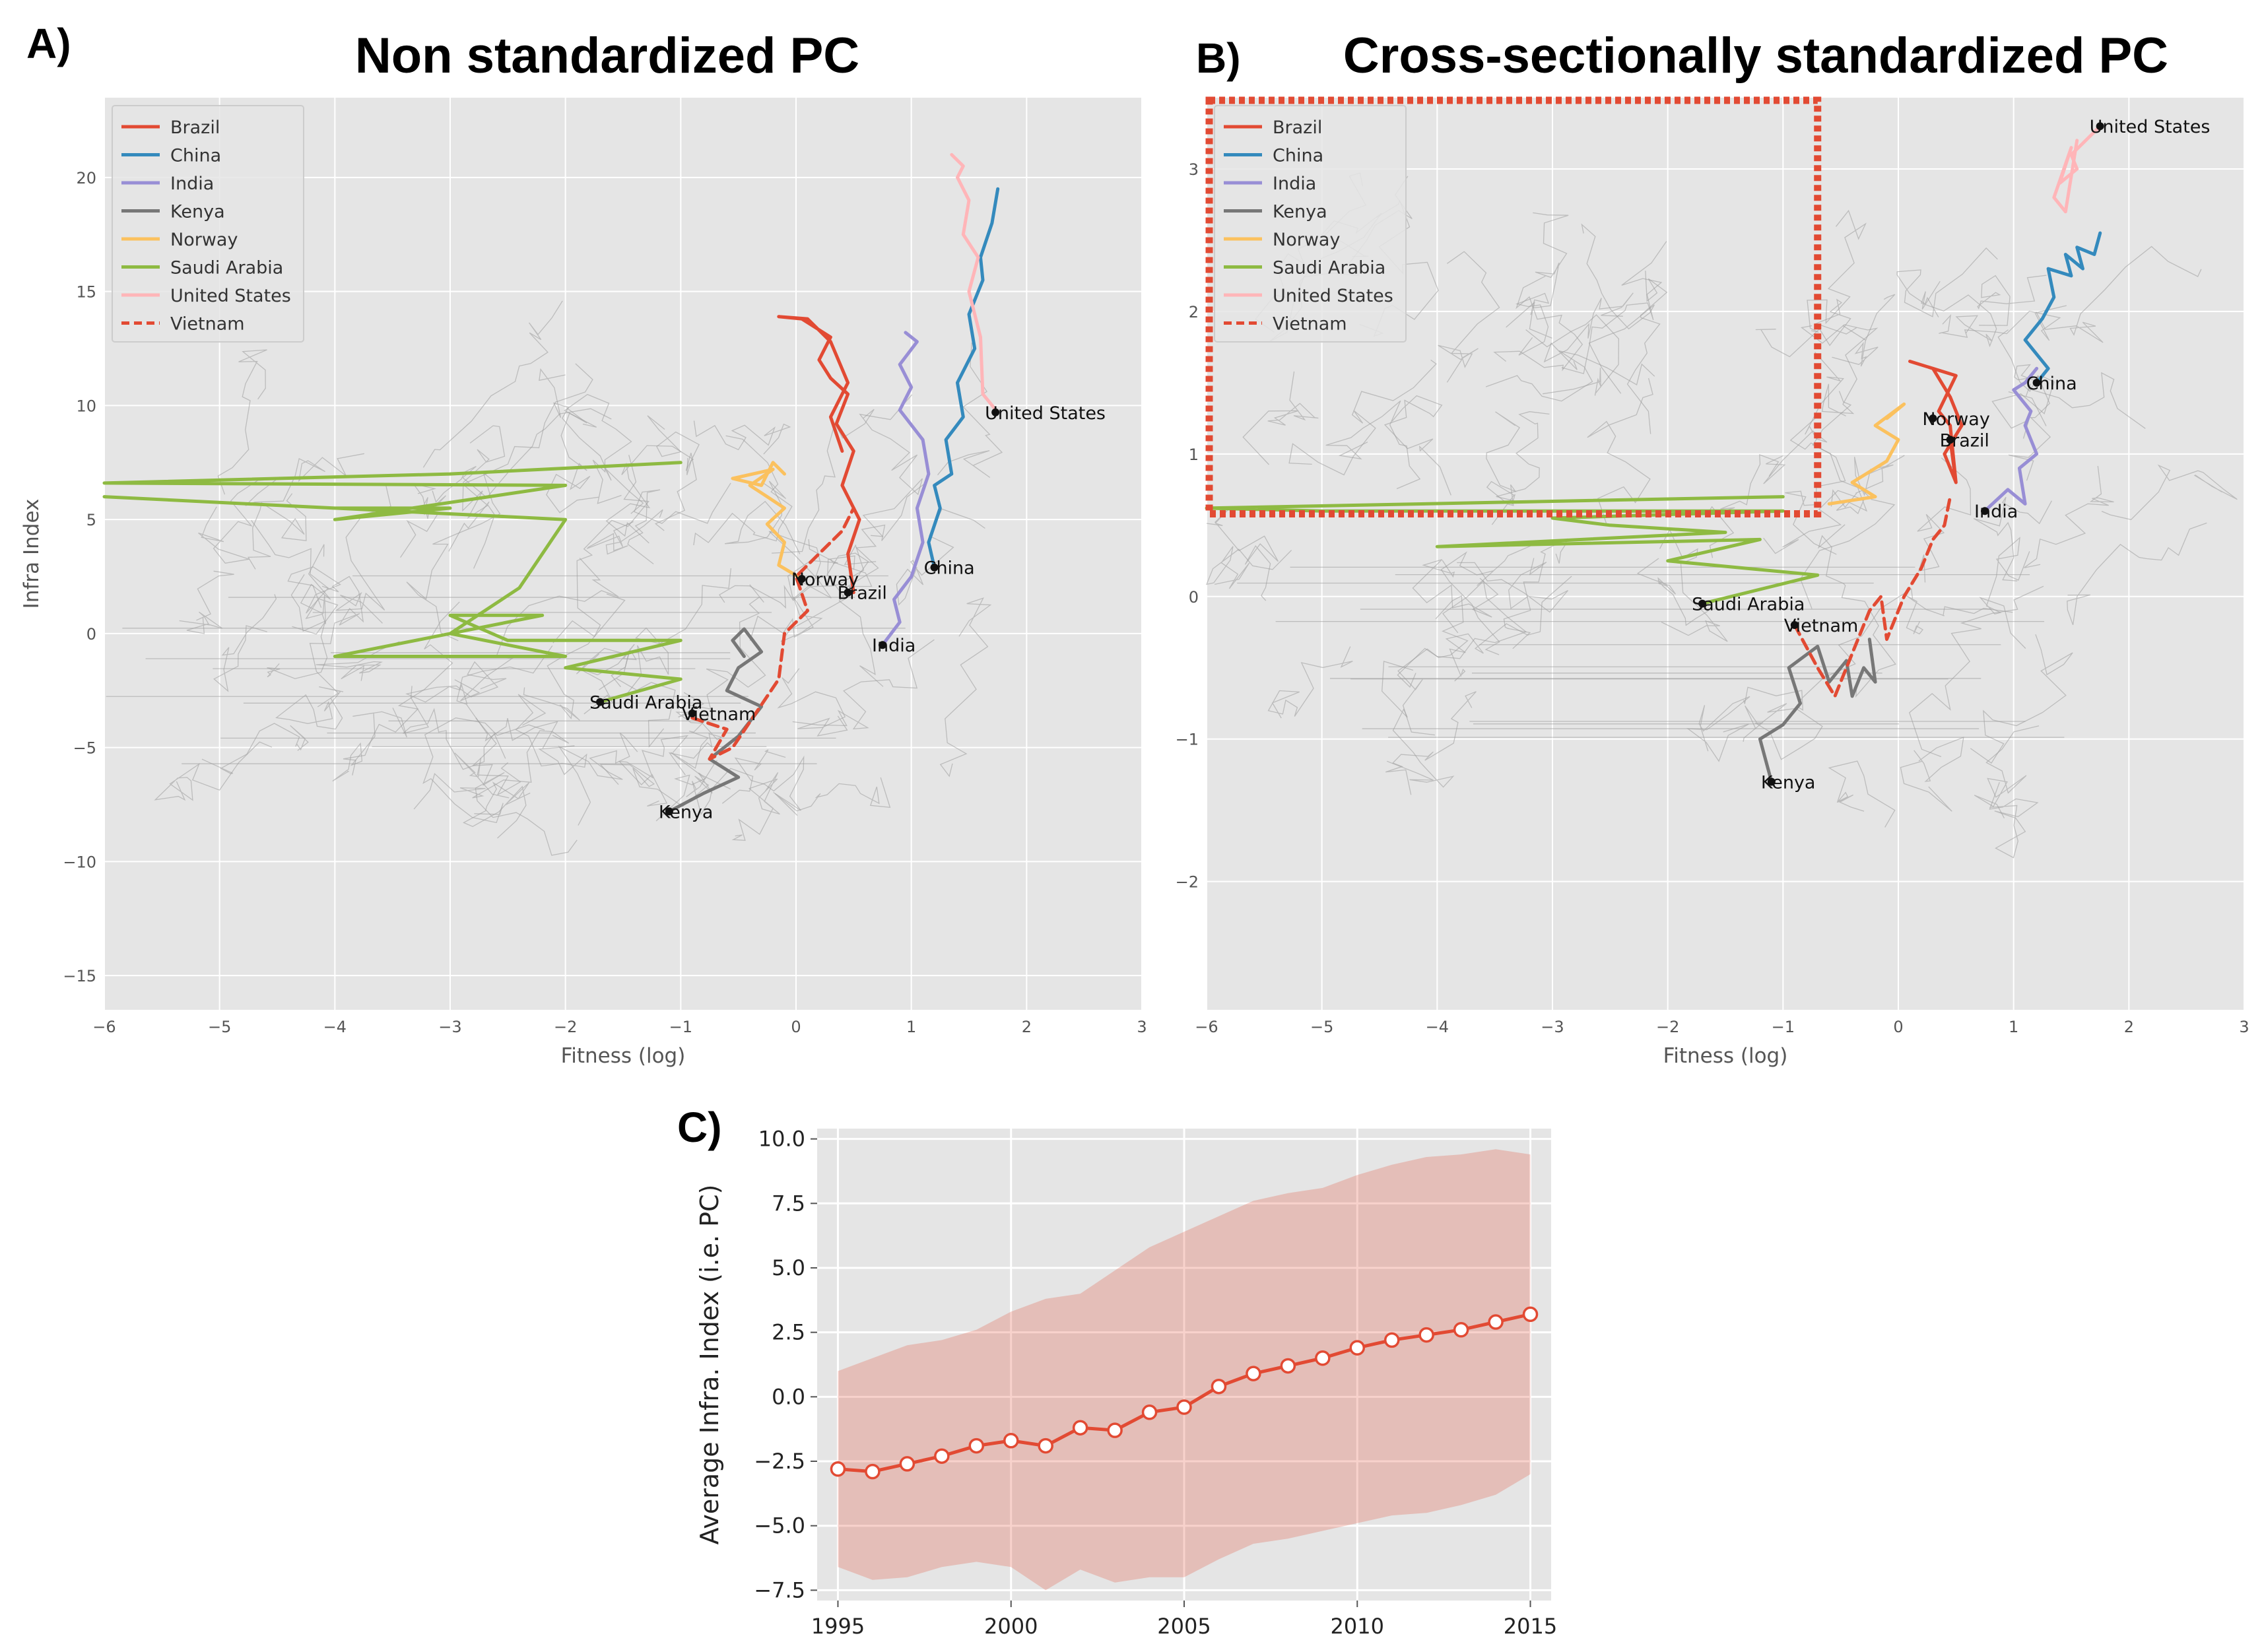 This screenshot has width=2264, height=1652. What do you see at coordinates (2244, 1027) in the screenshot?
I see `x-tick-label: 3` at bounding box center [2244, 1027].